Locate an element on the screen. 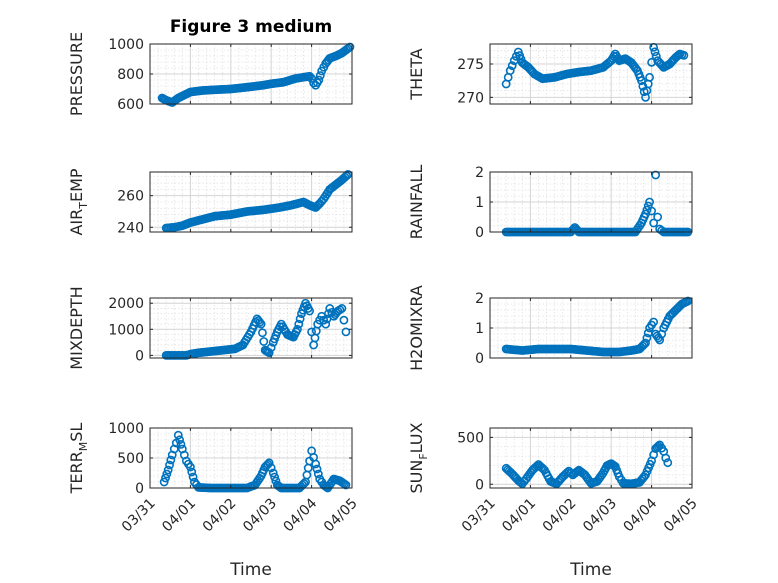 The width and height of the screenshot is (778, 583). y-axis-label: PRESSURE is located at coordinates (76, 74).